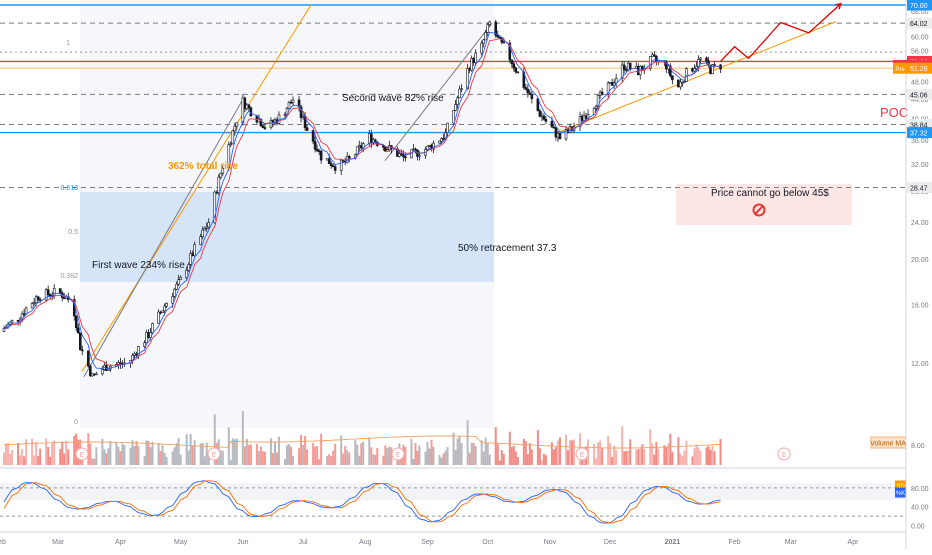 The width and height of the screenshot is (932, 555). I want to click on stoch-k-line, so click(362, 502).